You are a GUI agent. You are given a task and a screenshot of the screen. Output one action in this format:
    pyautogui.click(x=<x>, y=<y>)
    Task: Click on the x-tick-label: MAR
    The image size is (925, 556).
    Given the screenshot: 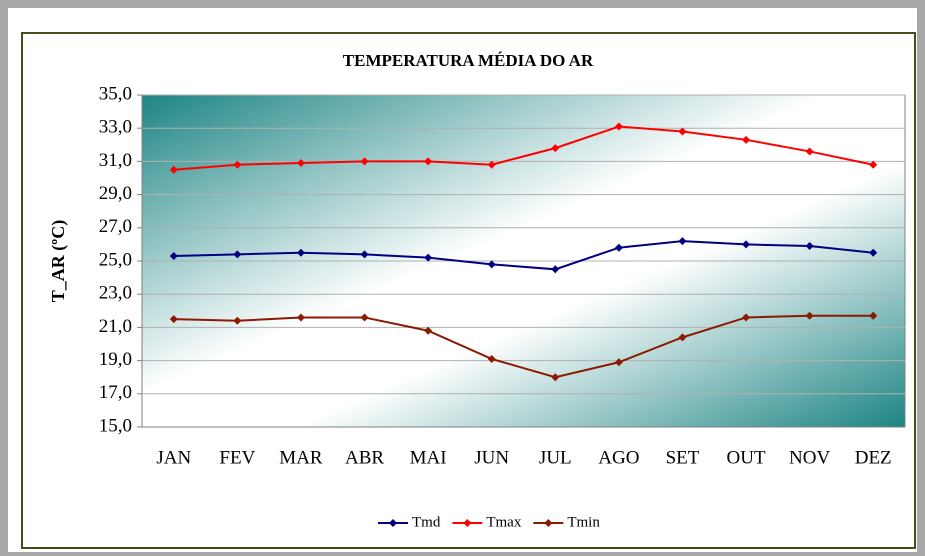 What is the action you would take?
    pyautogui.click(x=301, y=457)
    